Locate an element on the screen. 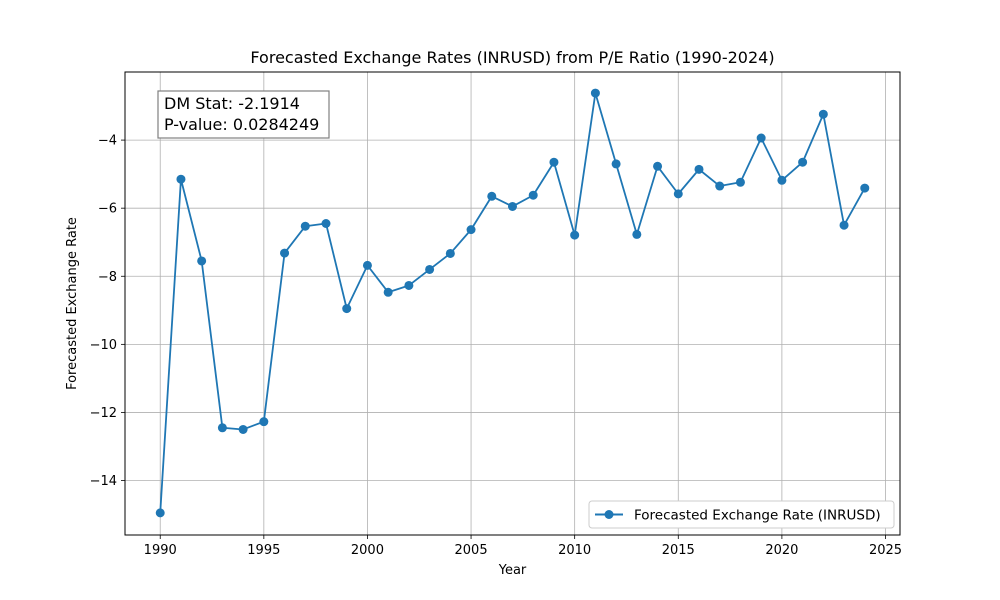 This screenshot has height=600, width=1000. x-tick-label: 1990 is located at coordinates (160, 550).